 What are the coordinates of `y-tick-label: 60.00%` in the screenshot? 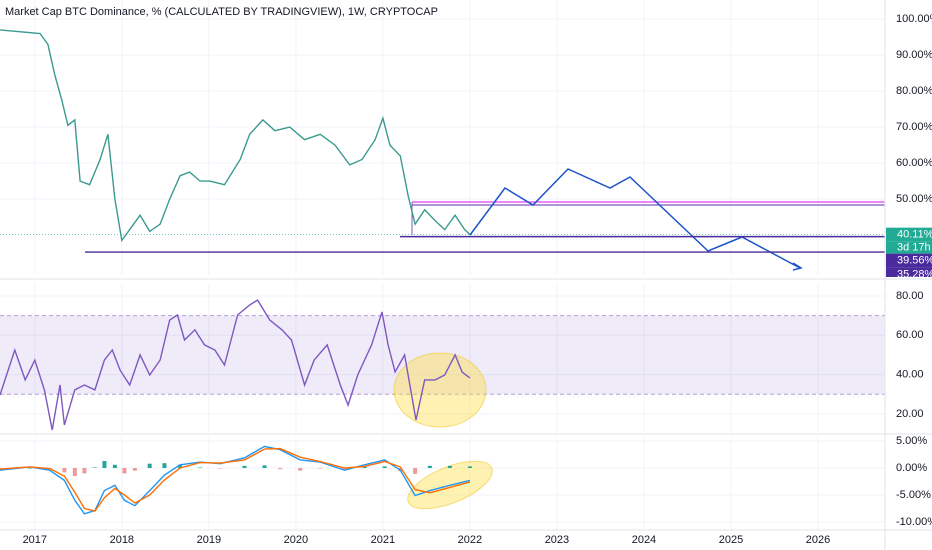 It's located at (914, 163).